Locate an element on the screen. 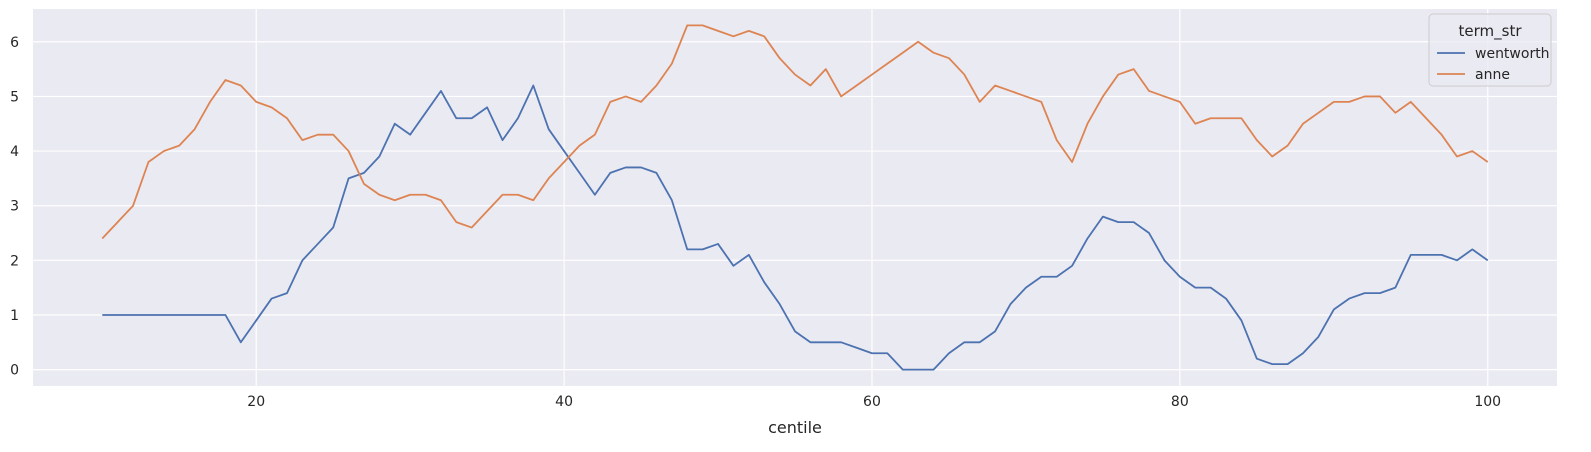 The image size is (1591, 452). legend-label-anne: anne is located at coordinates (1492, 75).